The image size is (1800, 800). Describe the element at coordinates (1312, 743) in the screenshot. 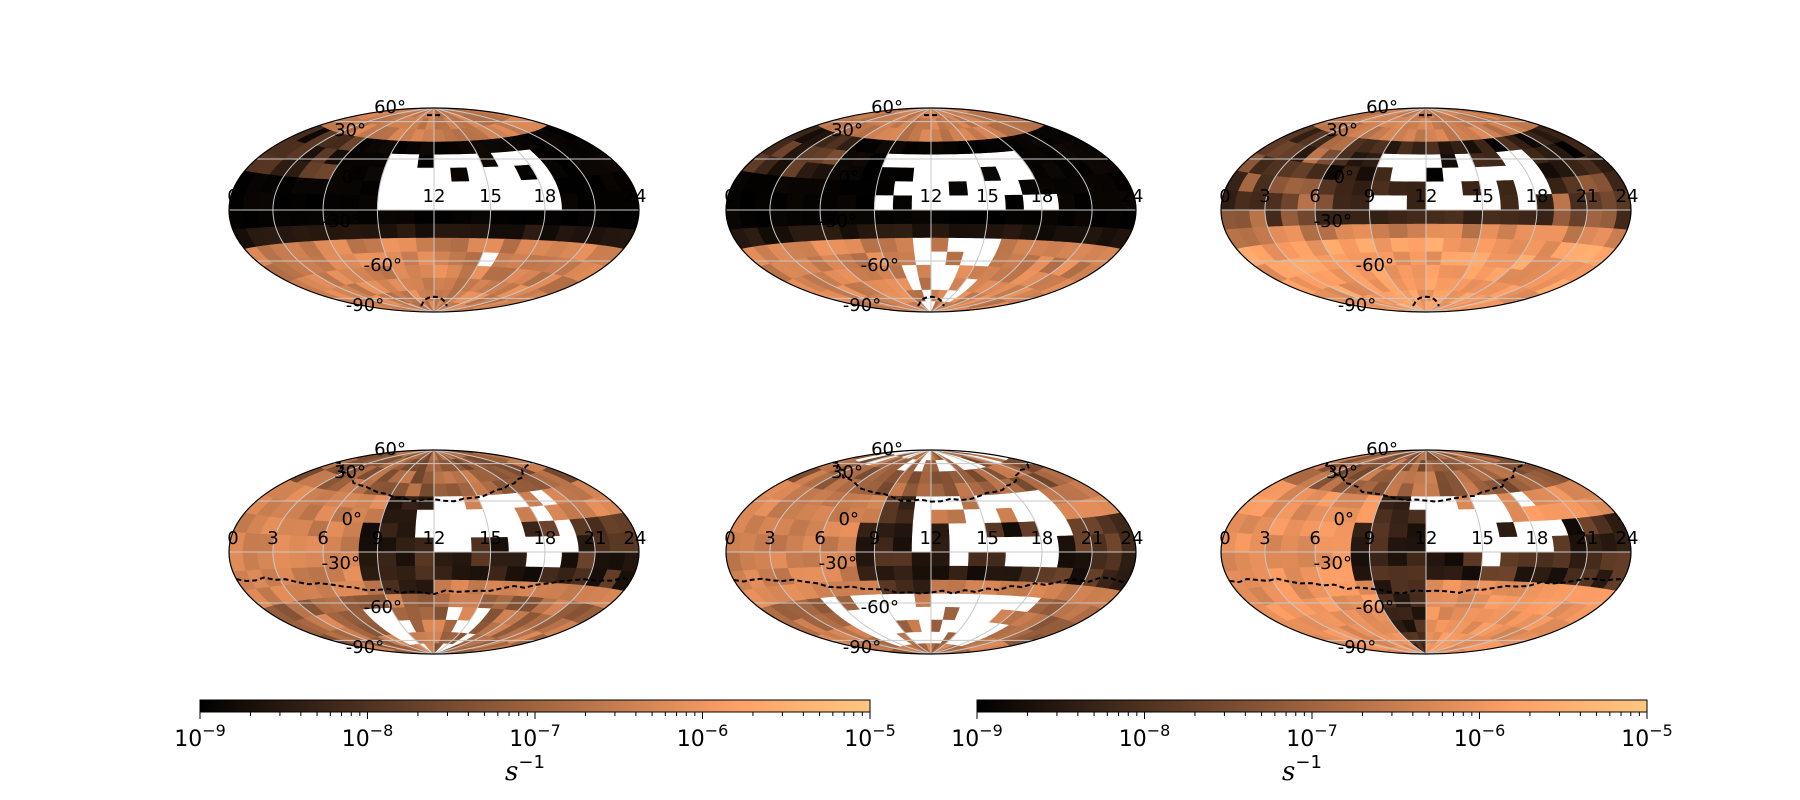

I see `colorbar-2: 10⁻⁹ 10⁻⁸ 10⁻⁷ 10⁻⁶ 10⁻⁵ s−1` at that location.